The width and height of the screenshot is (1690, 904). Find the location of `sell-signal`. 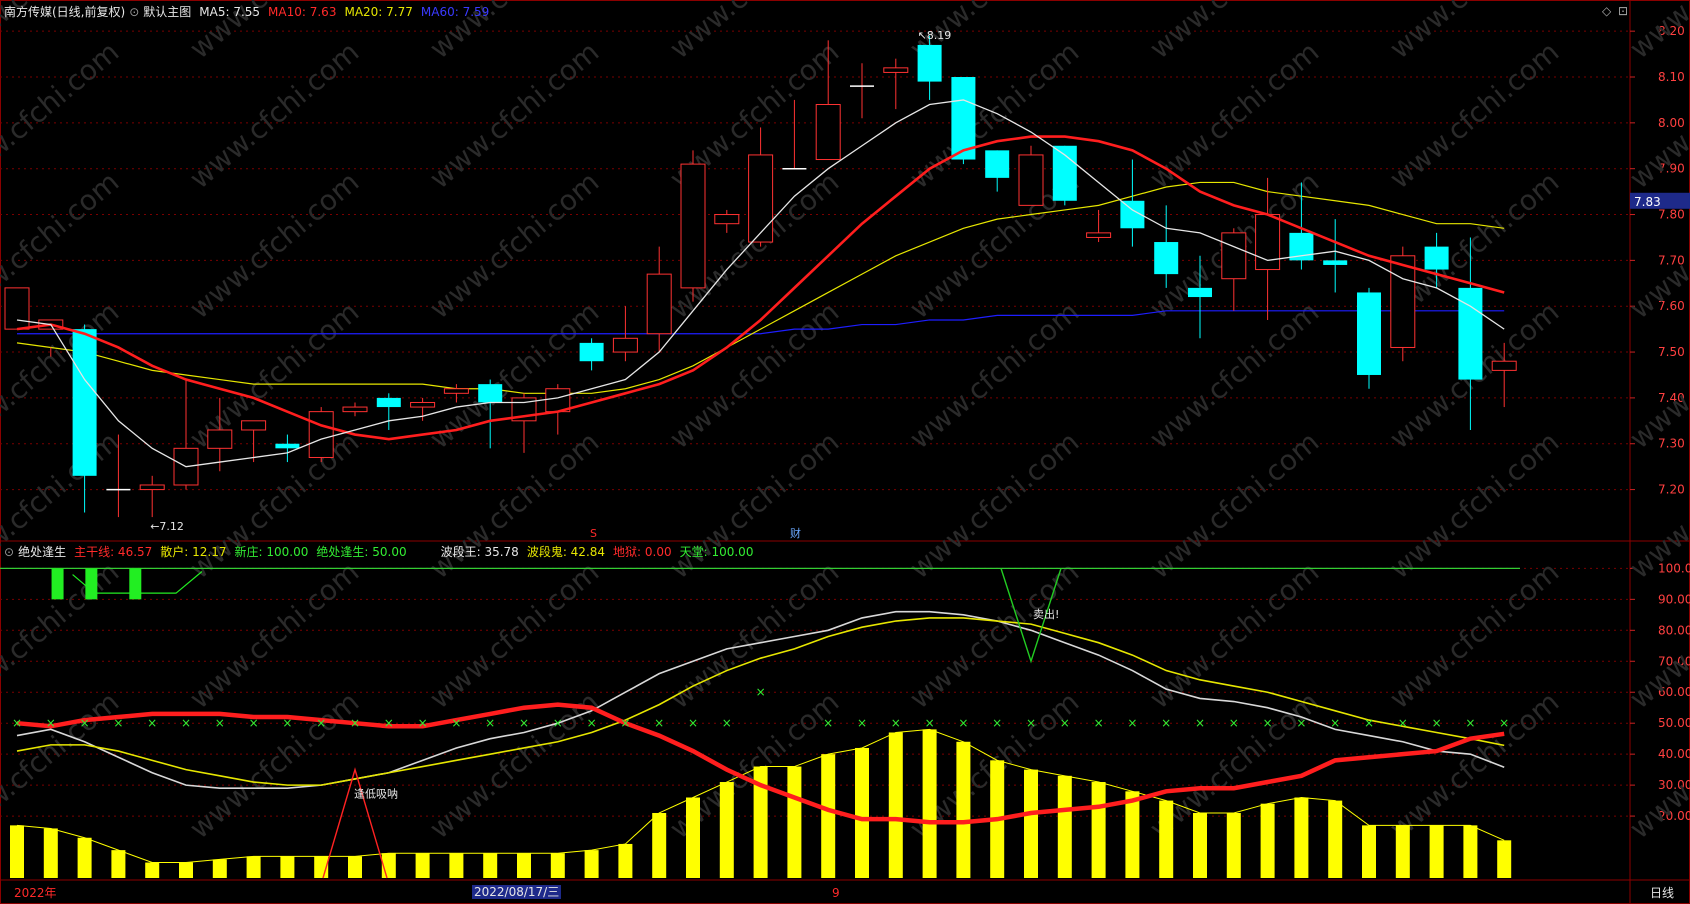

sell-signal is located at coordinates (1031, 616).